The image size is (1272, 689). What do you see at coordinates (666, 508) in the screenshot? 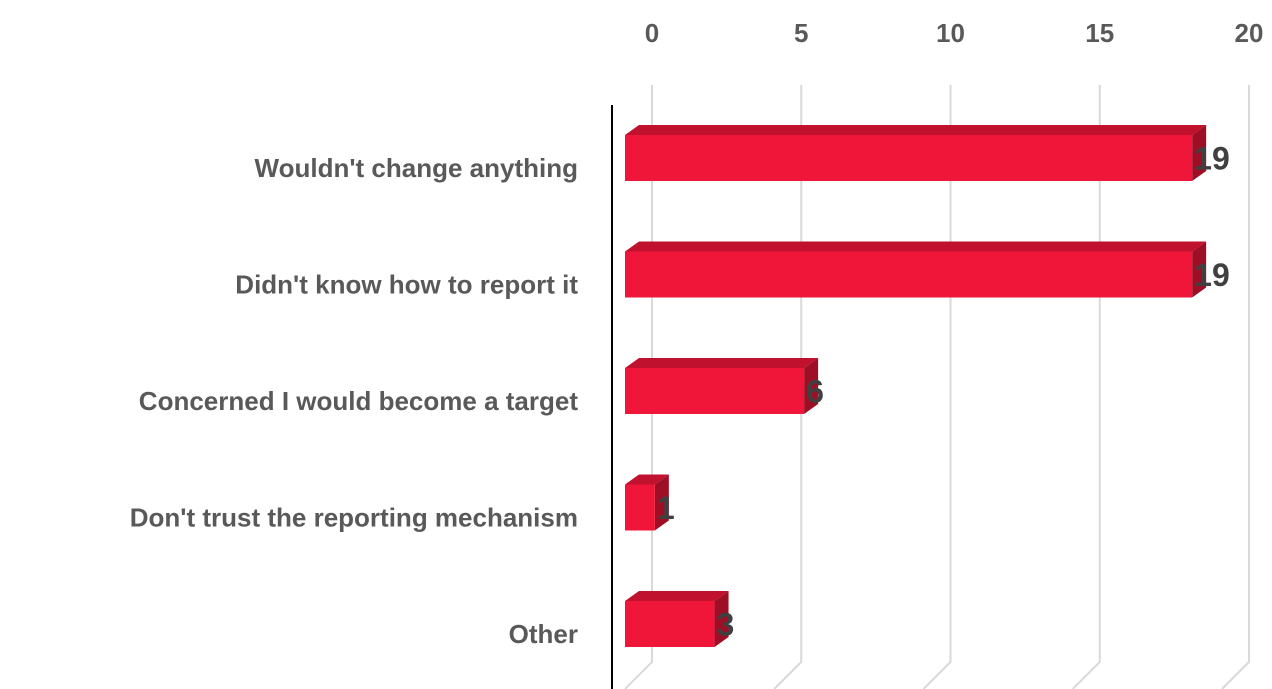
I see `value-label: 1` at bounding box center [666, 508].